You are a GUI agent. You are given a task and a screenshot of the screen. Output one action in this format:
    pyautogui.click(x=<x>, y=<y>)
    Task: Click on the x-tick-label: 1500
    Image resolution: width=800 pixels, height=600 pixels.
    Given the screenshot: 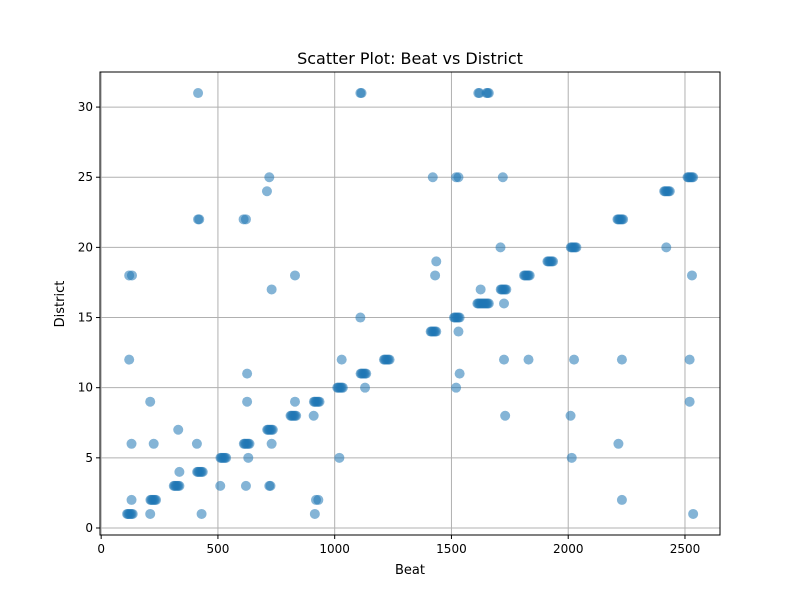 What is the action you would take?
    pyautogui.click(x=451, y=549)
    